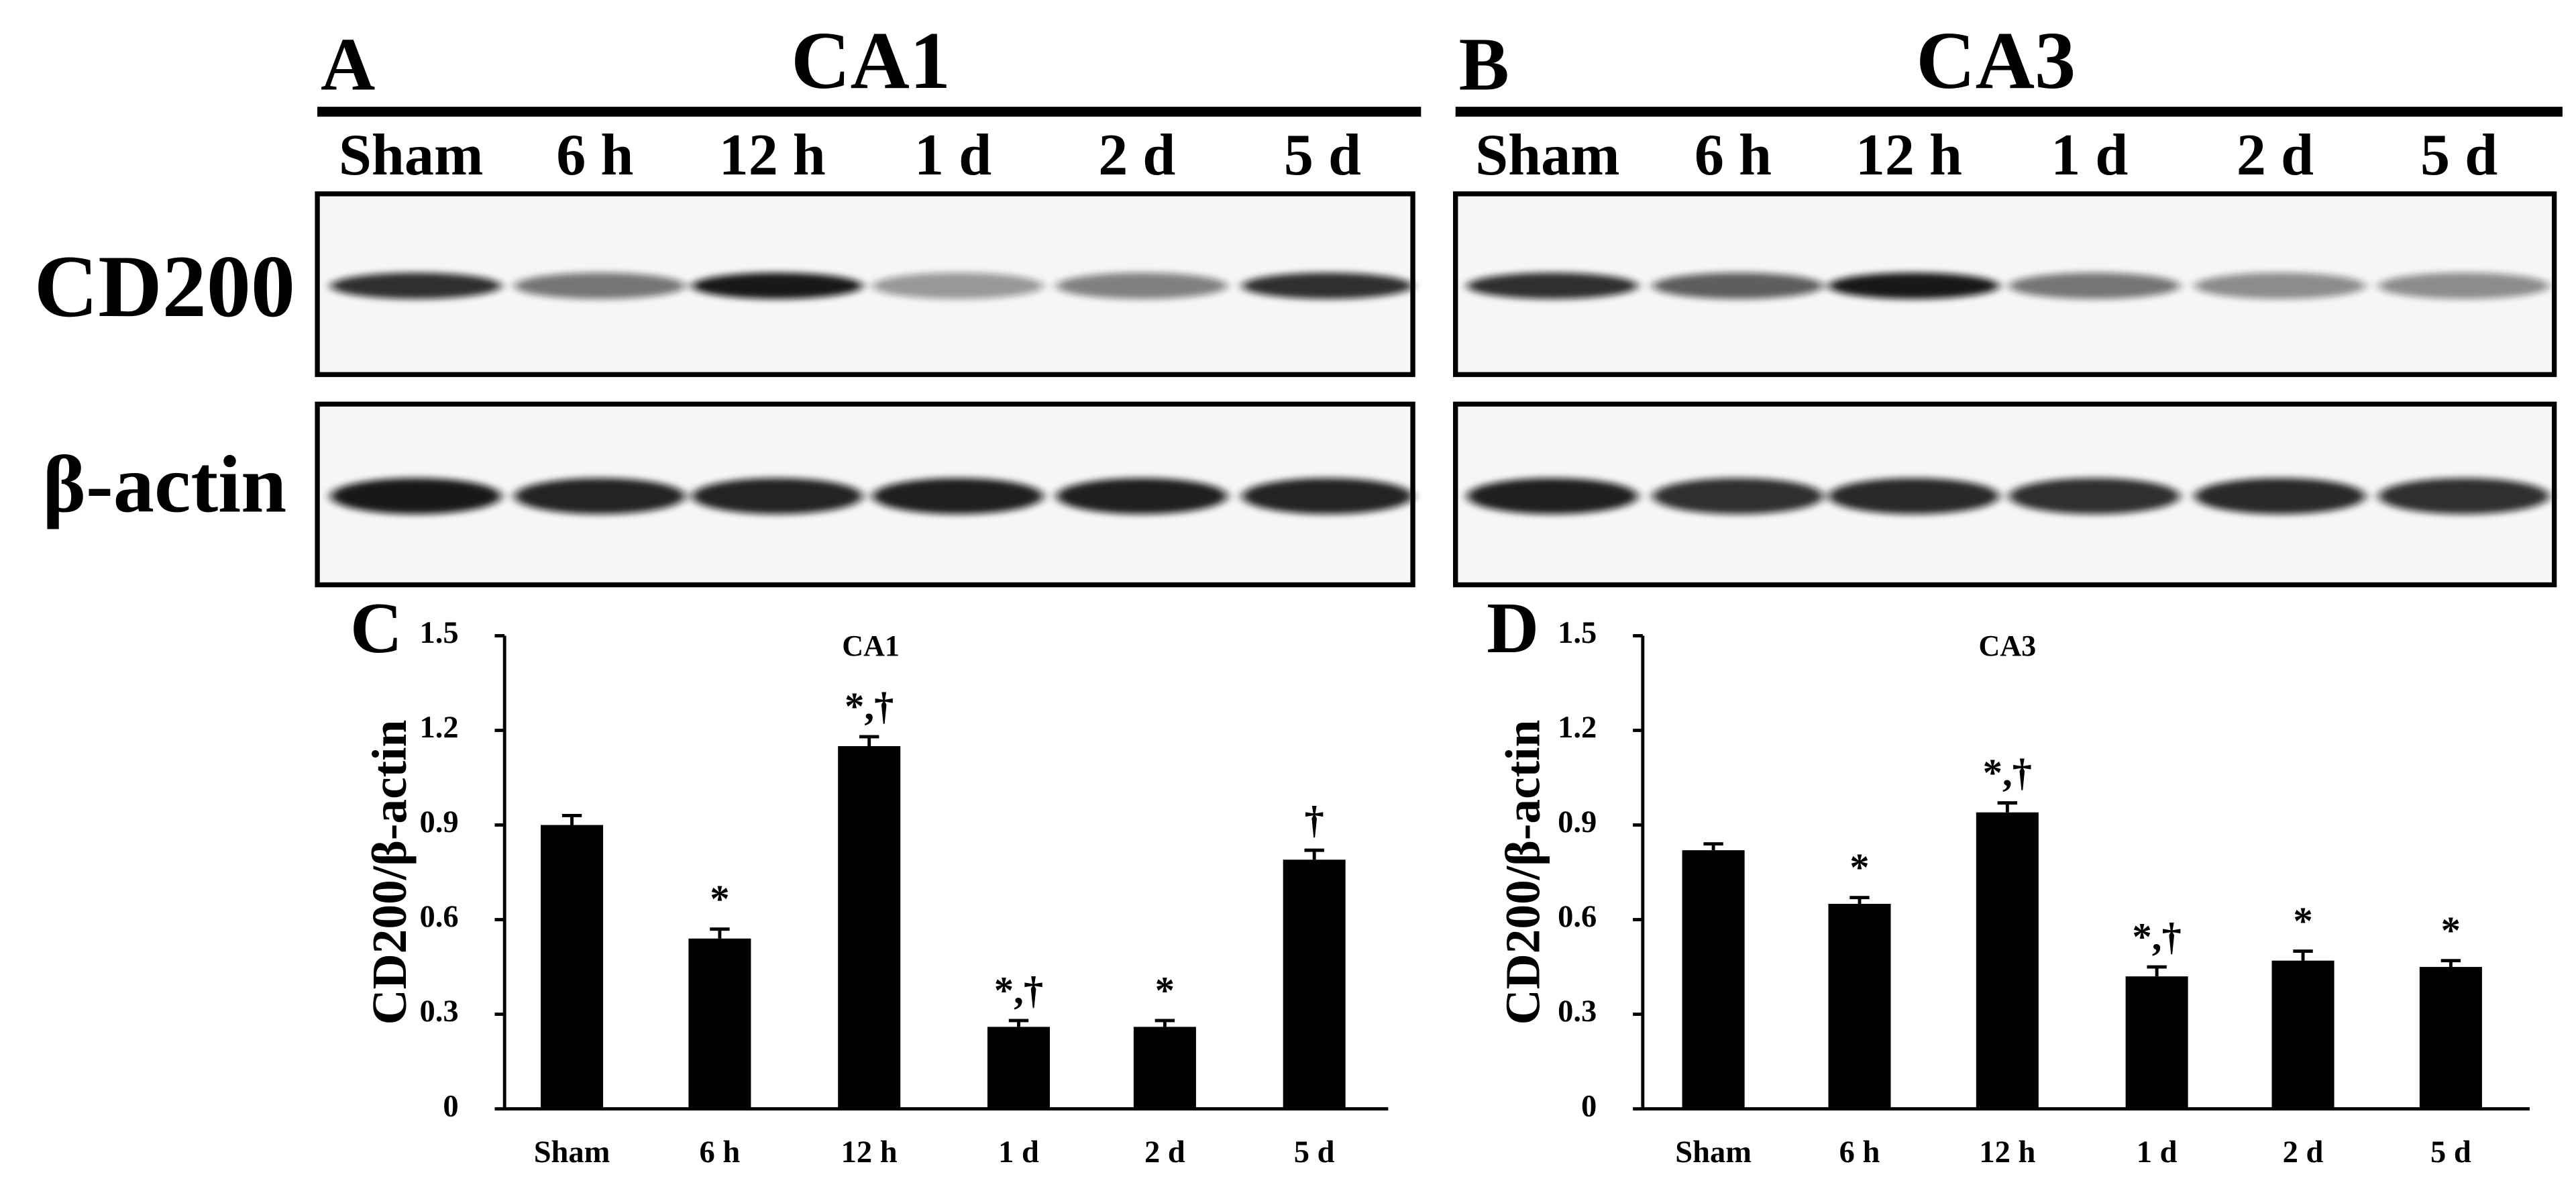 The height and width of the screenshot is (1191, 2576). I want to click on significance-label: †, so click(1314, 819).